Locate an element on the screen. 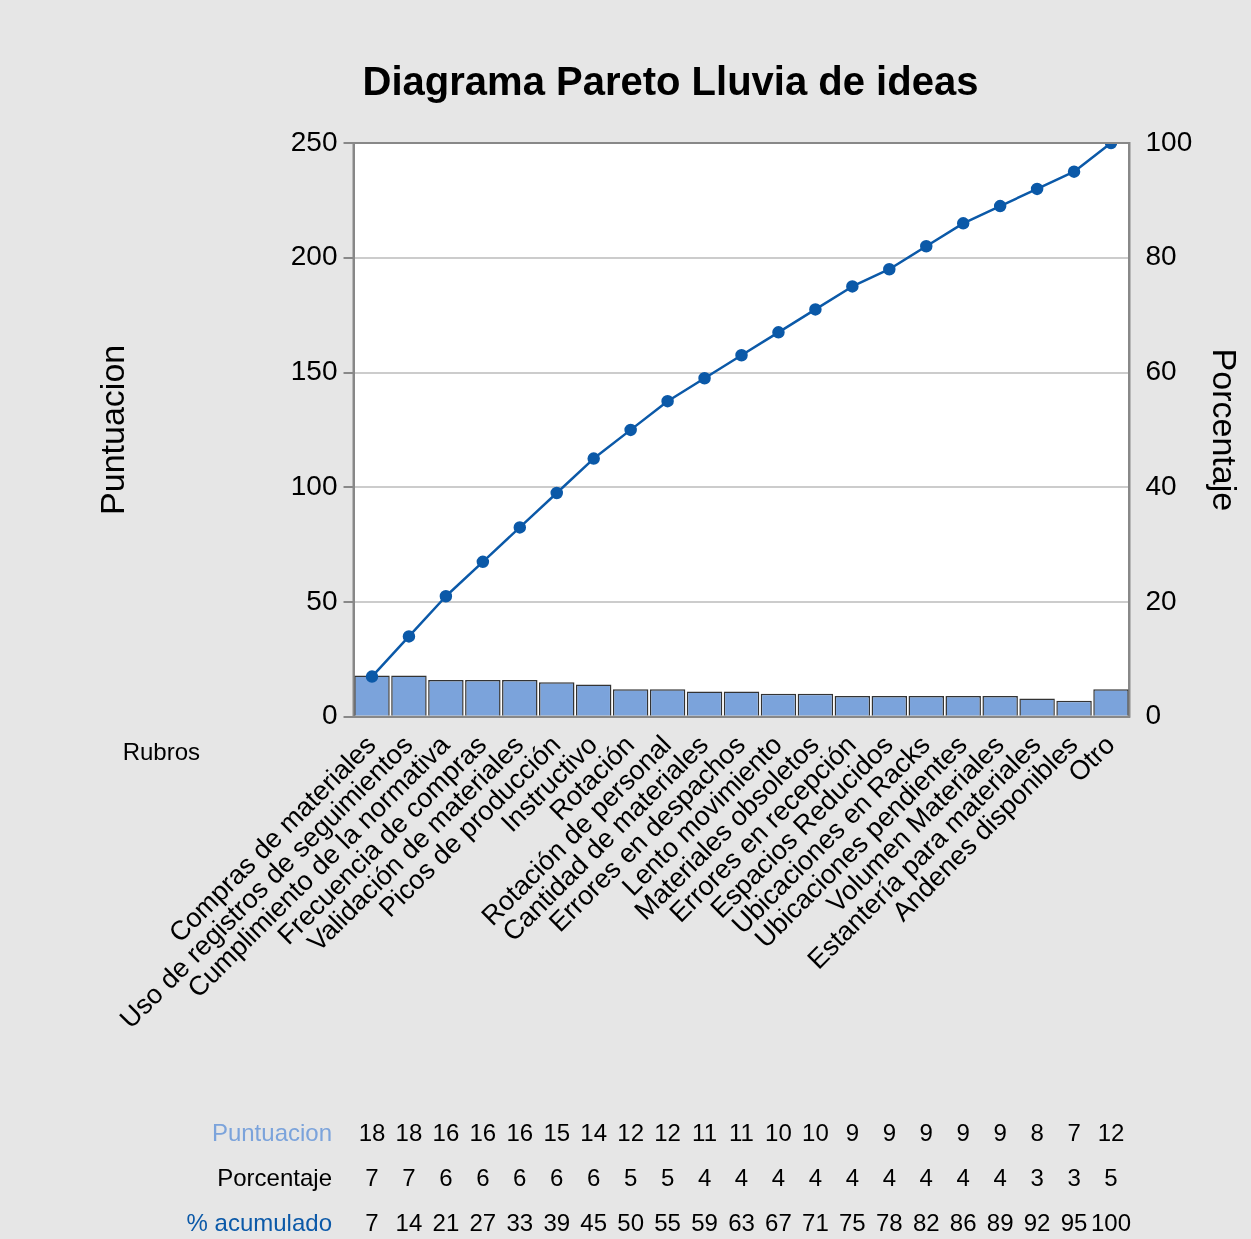 The height and width of the screenshot is (1239, 1251). data-label: 18 is located at coordinates (409, 1132).